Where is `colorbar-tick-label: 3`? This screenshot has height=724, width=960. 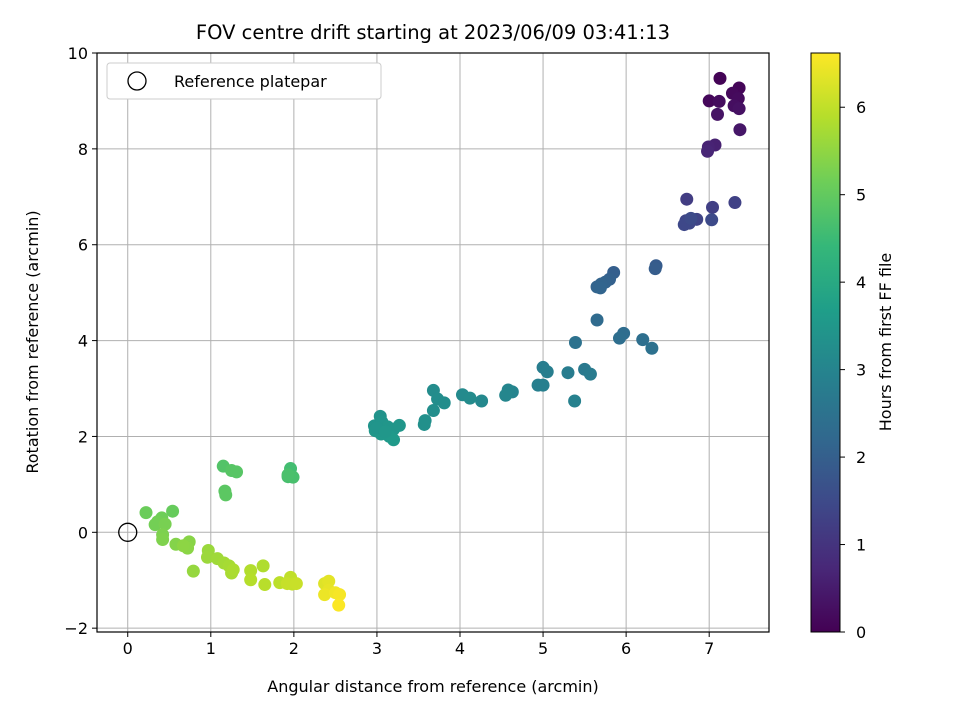
colorbar-tick-label: 3 is located at coordinates (861, 370).